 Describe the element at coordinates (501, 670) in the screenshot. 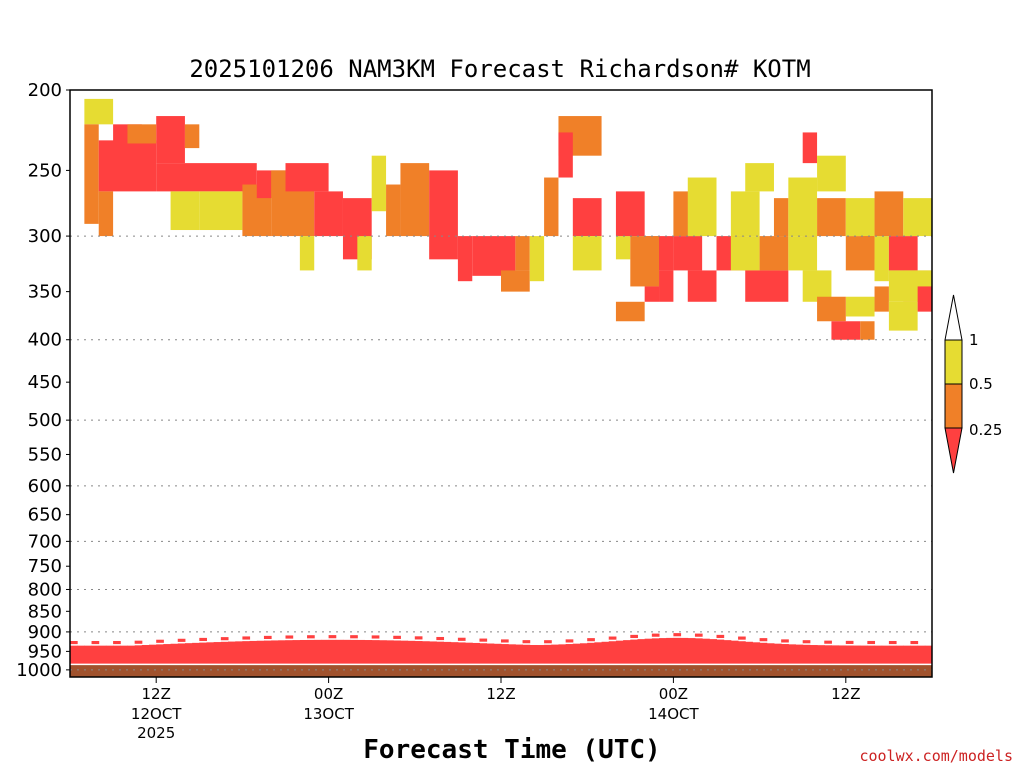

I see `ground-fill` at that location.